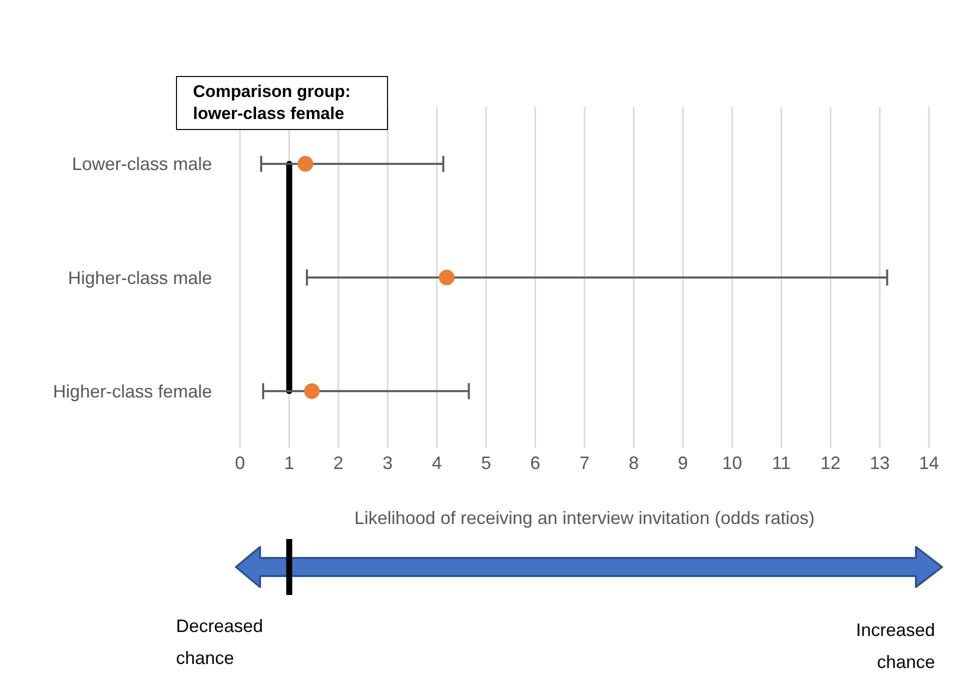  I want to click on x-tick-label: 13, so click(880, 462).